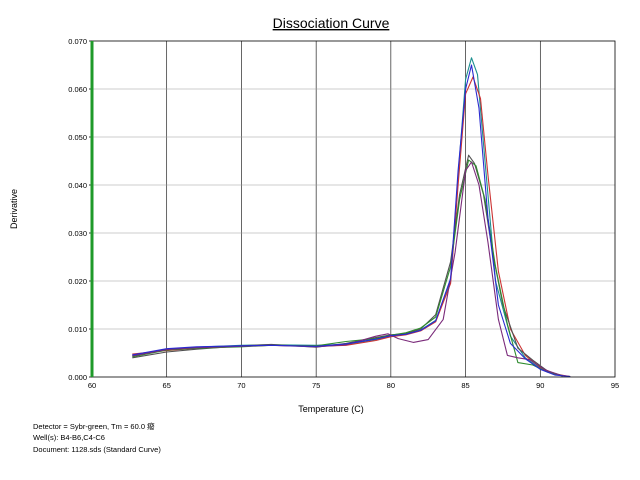 The height and width of the screenshot is (480, 640). I want to click on wells-info: Well(s): B4-B6,C4-C6, so click(69, 437).